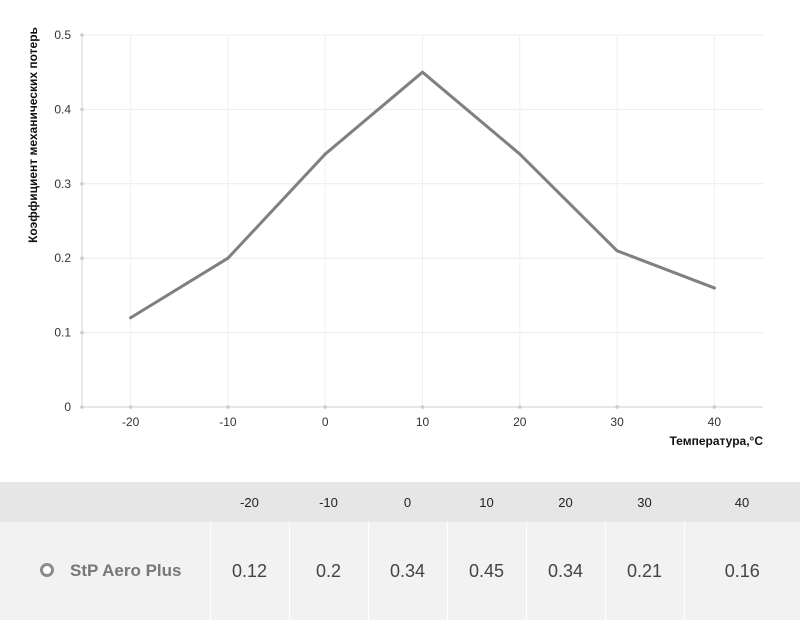 The height and width of the screenshot is (620, 800). I want to click on table-header-row: -20 -10 0 10 20 30 40, so click(400, 502).